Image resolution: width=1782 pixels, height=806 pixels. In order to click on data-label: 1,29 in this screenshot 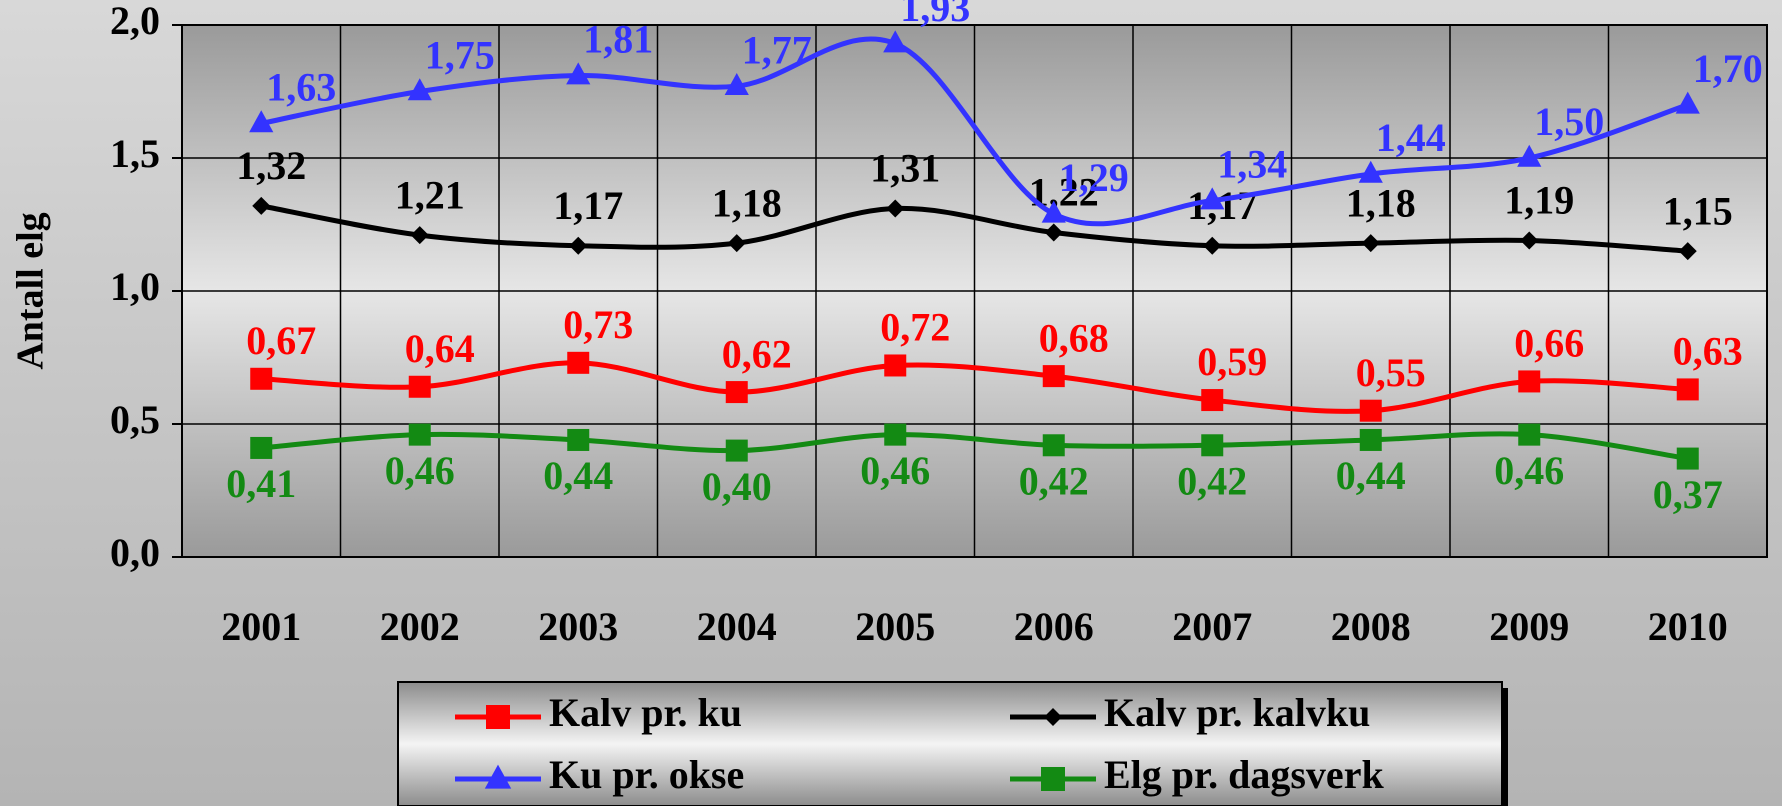, I will do `click(1094, 177)`.